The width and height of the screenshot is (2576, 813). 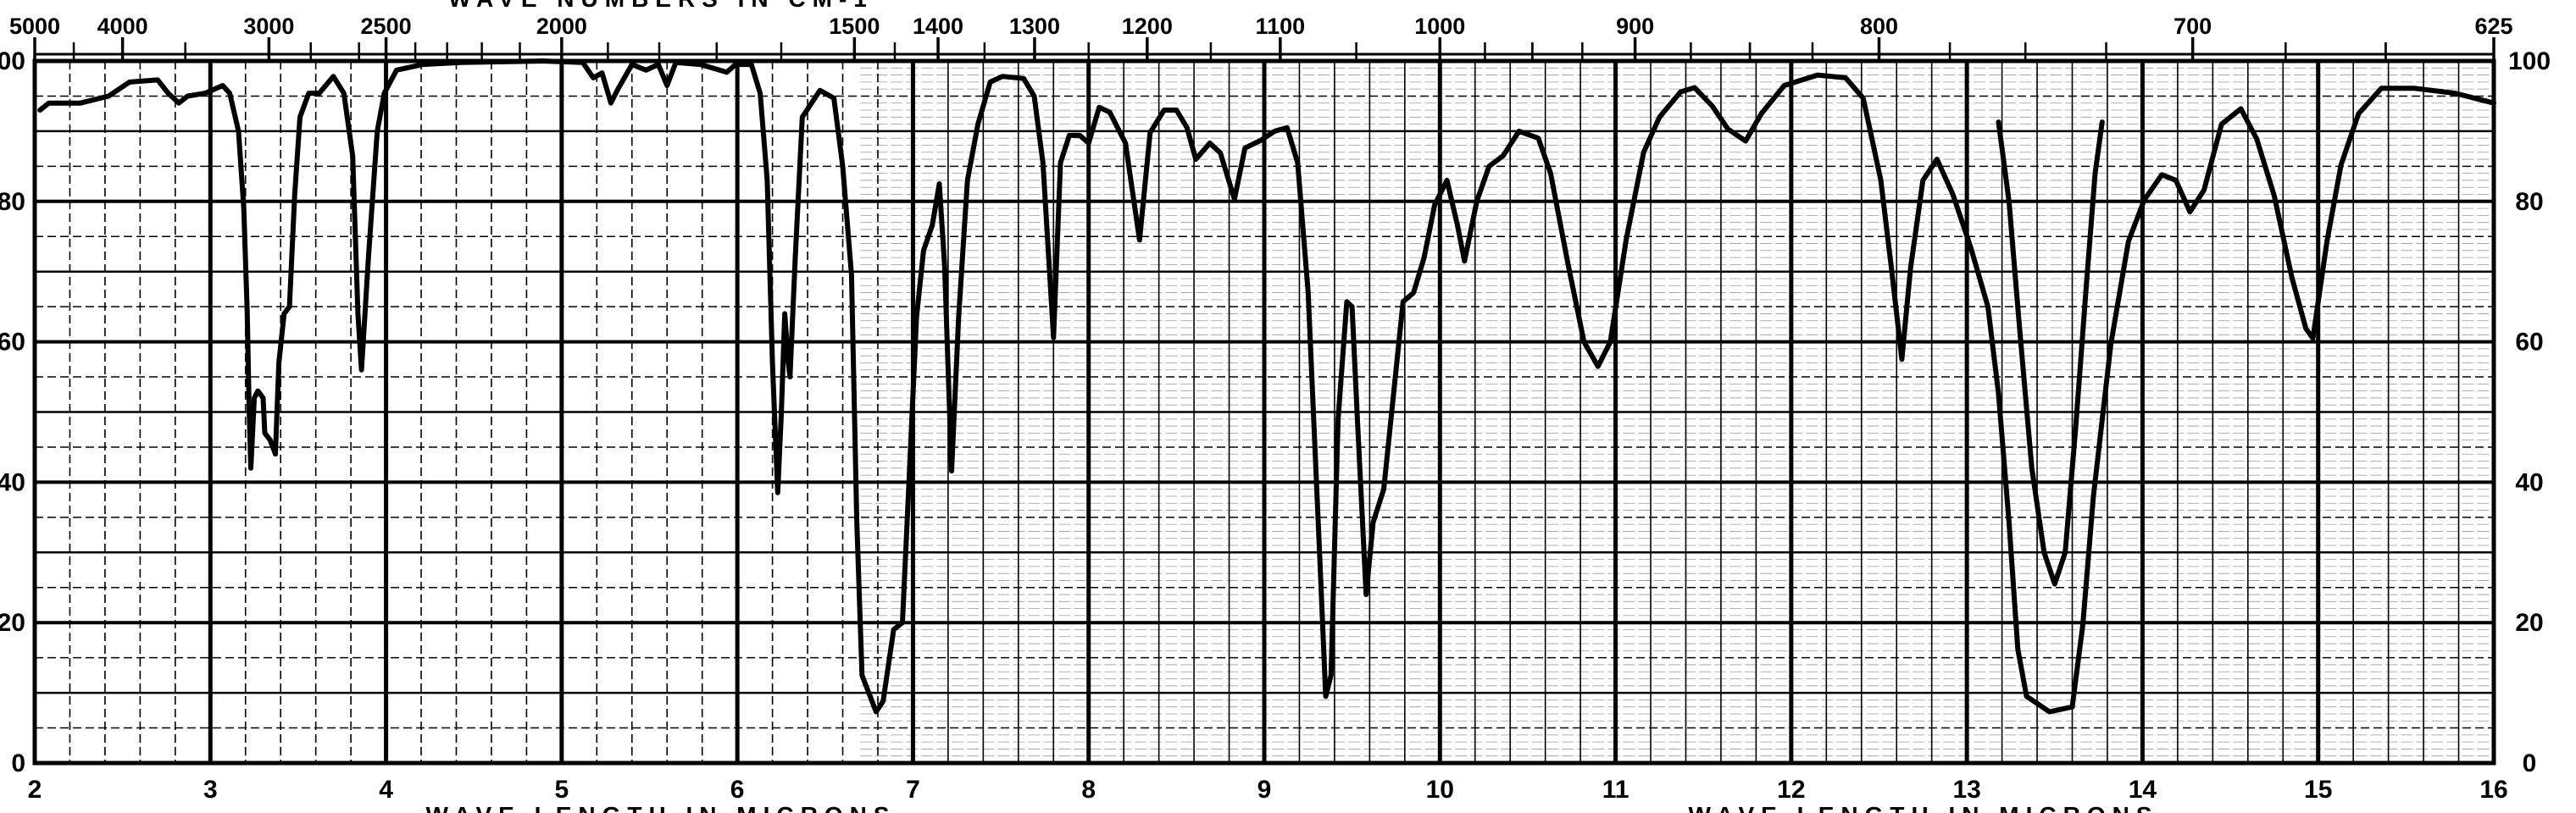 I want to click on y-tick-label-right: 20, so click(x=2529, y=623).